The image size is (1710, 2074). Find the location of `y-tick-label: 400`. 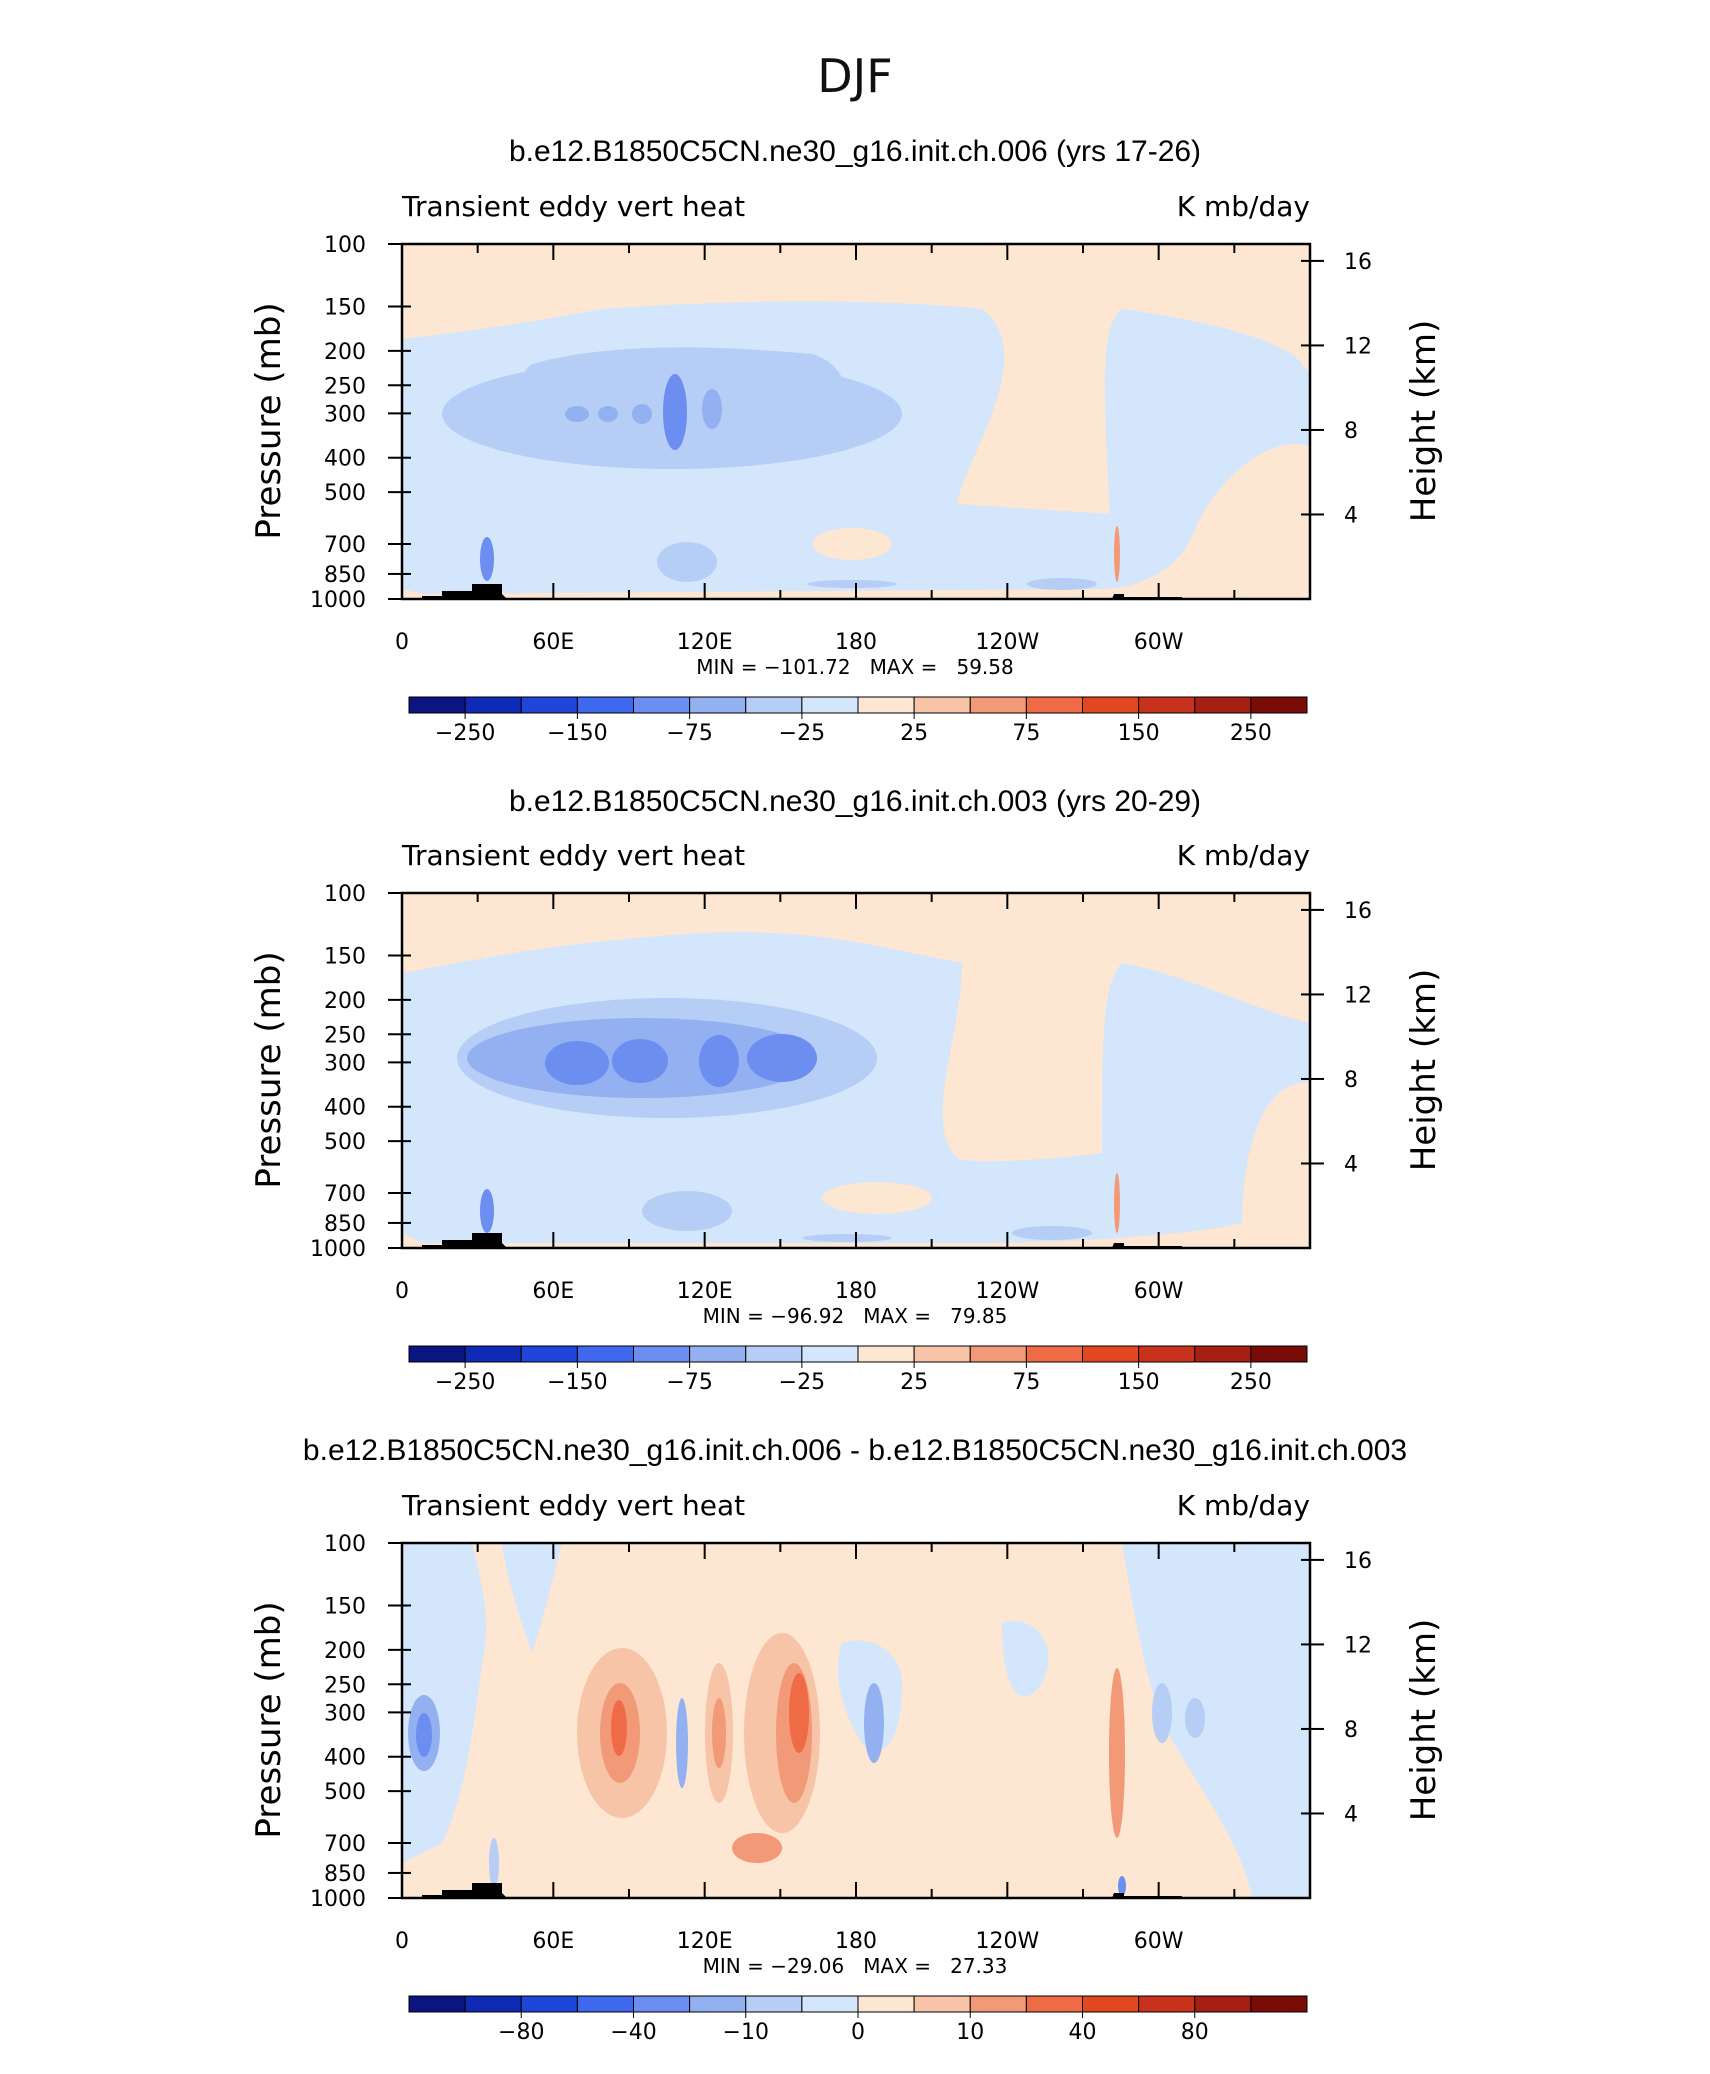

y-tick-label: 400 is located at coordinates (345, 1108).